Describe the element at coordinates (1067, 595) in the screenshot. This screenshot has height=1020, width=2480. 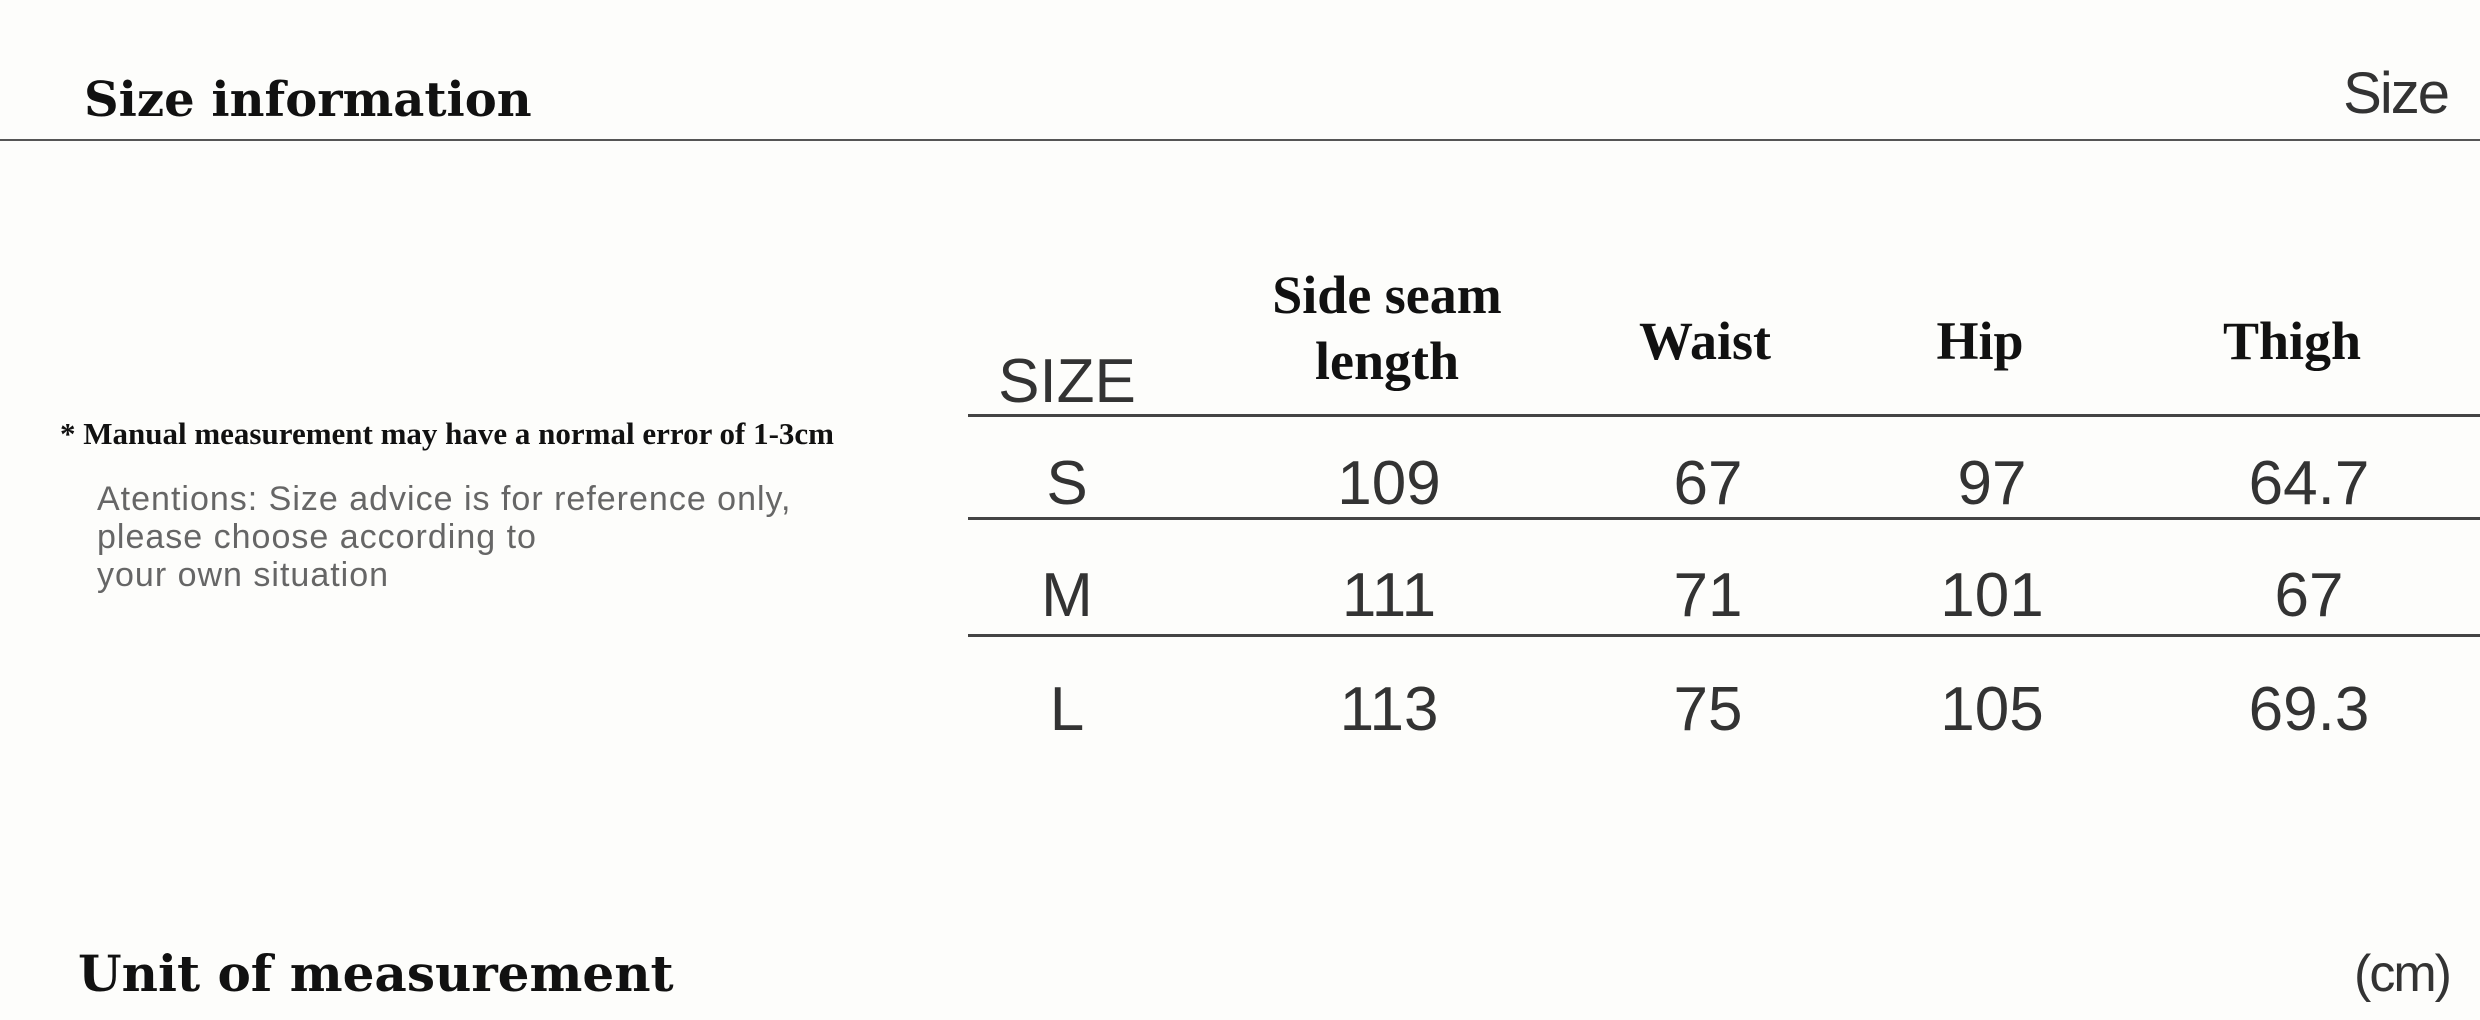
I see `cell-size: M` at that location.